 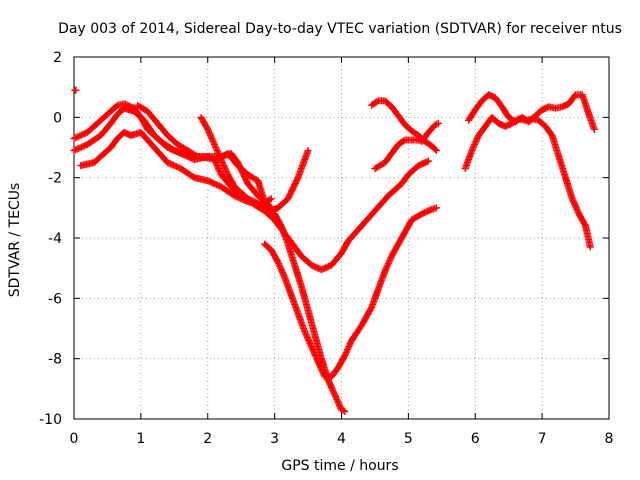 What do you see at coordinates (57, 118) in the screenshot?
I see `y-tick-label: 0` at bounding box center [57, 118].